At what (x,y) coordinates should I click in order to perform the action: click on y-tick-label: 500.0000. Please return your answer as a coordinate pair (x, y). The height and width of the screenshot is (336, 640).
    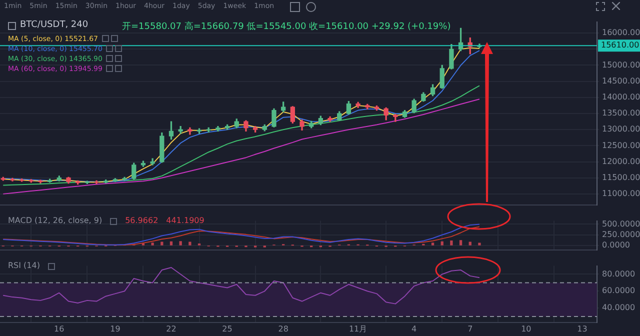
    Looking at the image, I should click on (621, 223).